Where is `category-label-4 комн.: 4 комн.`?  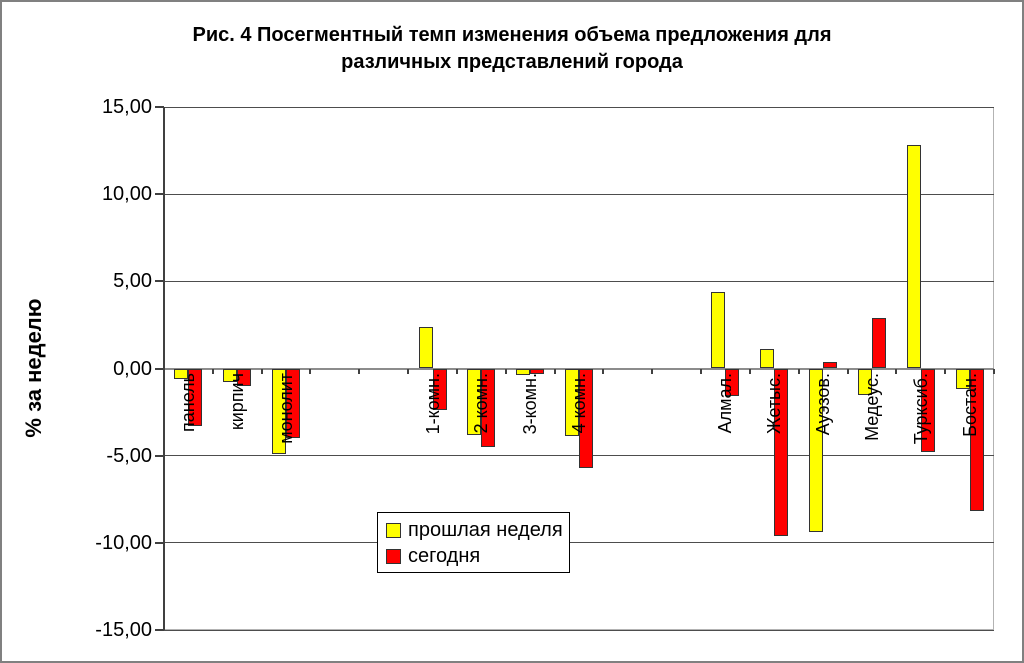 category-label-4 комн.: 4 комн. is located at coordinates (579, 403).